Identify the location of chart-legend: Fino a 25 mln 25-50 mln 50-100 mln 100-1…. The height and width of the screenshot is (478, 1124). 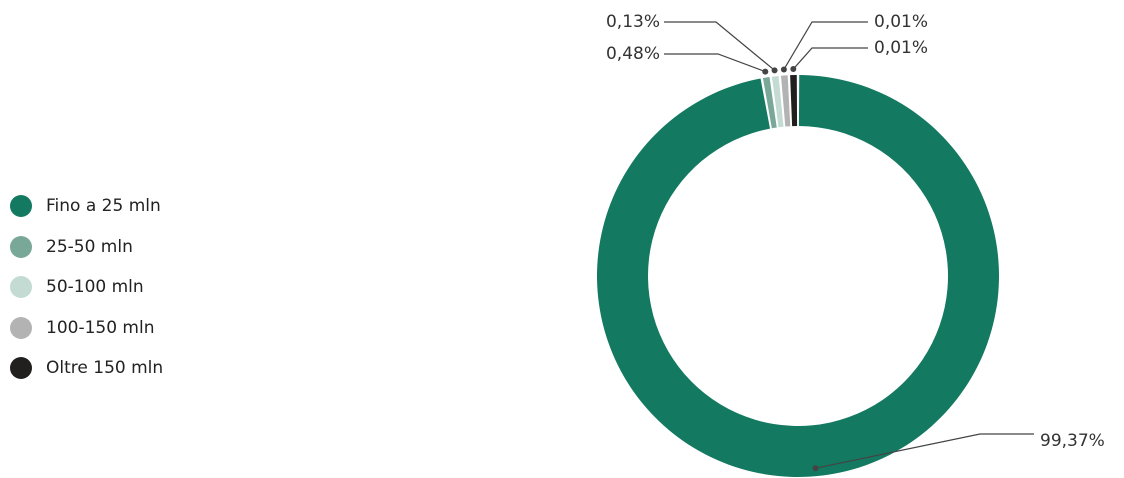
(86, 287).